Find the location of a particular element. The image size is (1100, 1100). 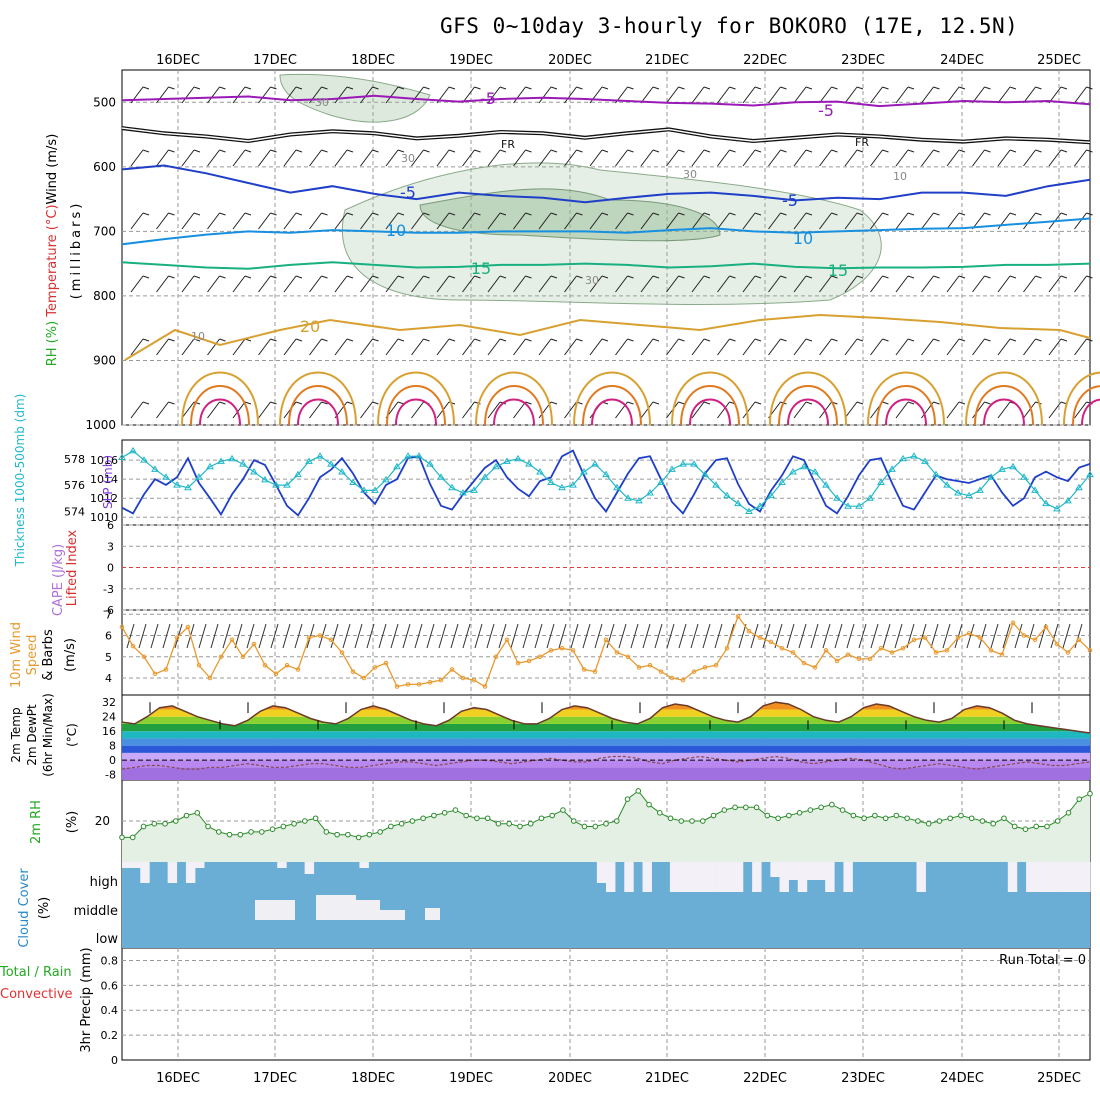

lifted-index-tick: -6 is located at coordinates (108, 610).